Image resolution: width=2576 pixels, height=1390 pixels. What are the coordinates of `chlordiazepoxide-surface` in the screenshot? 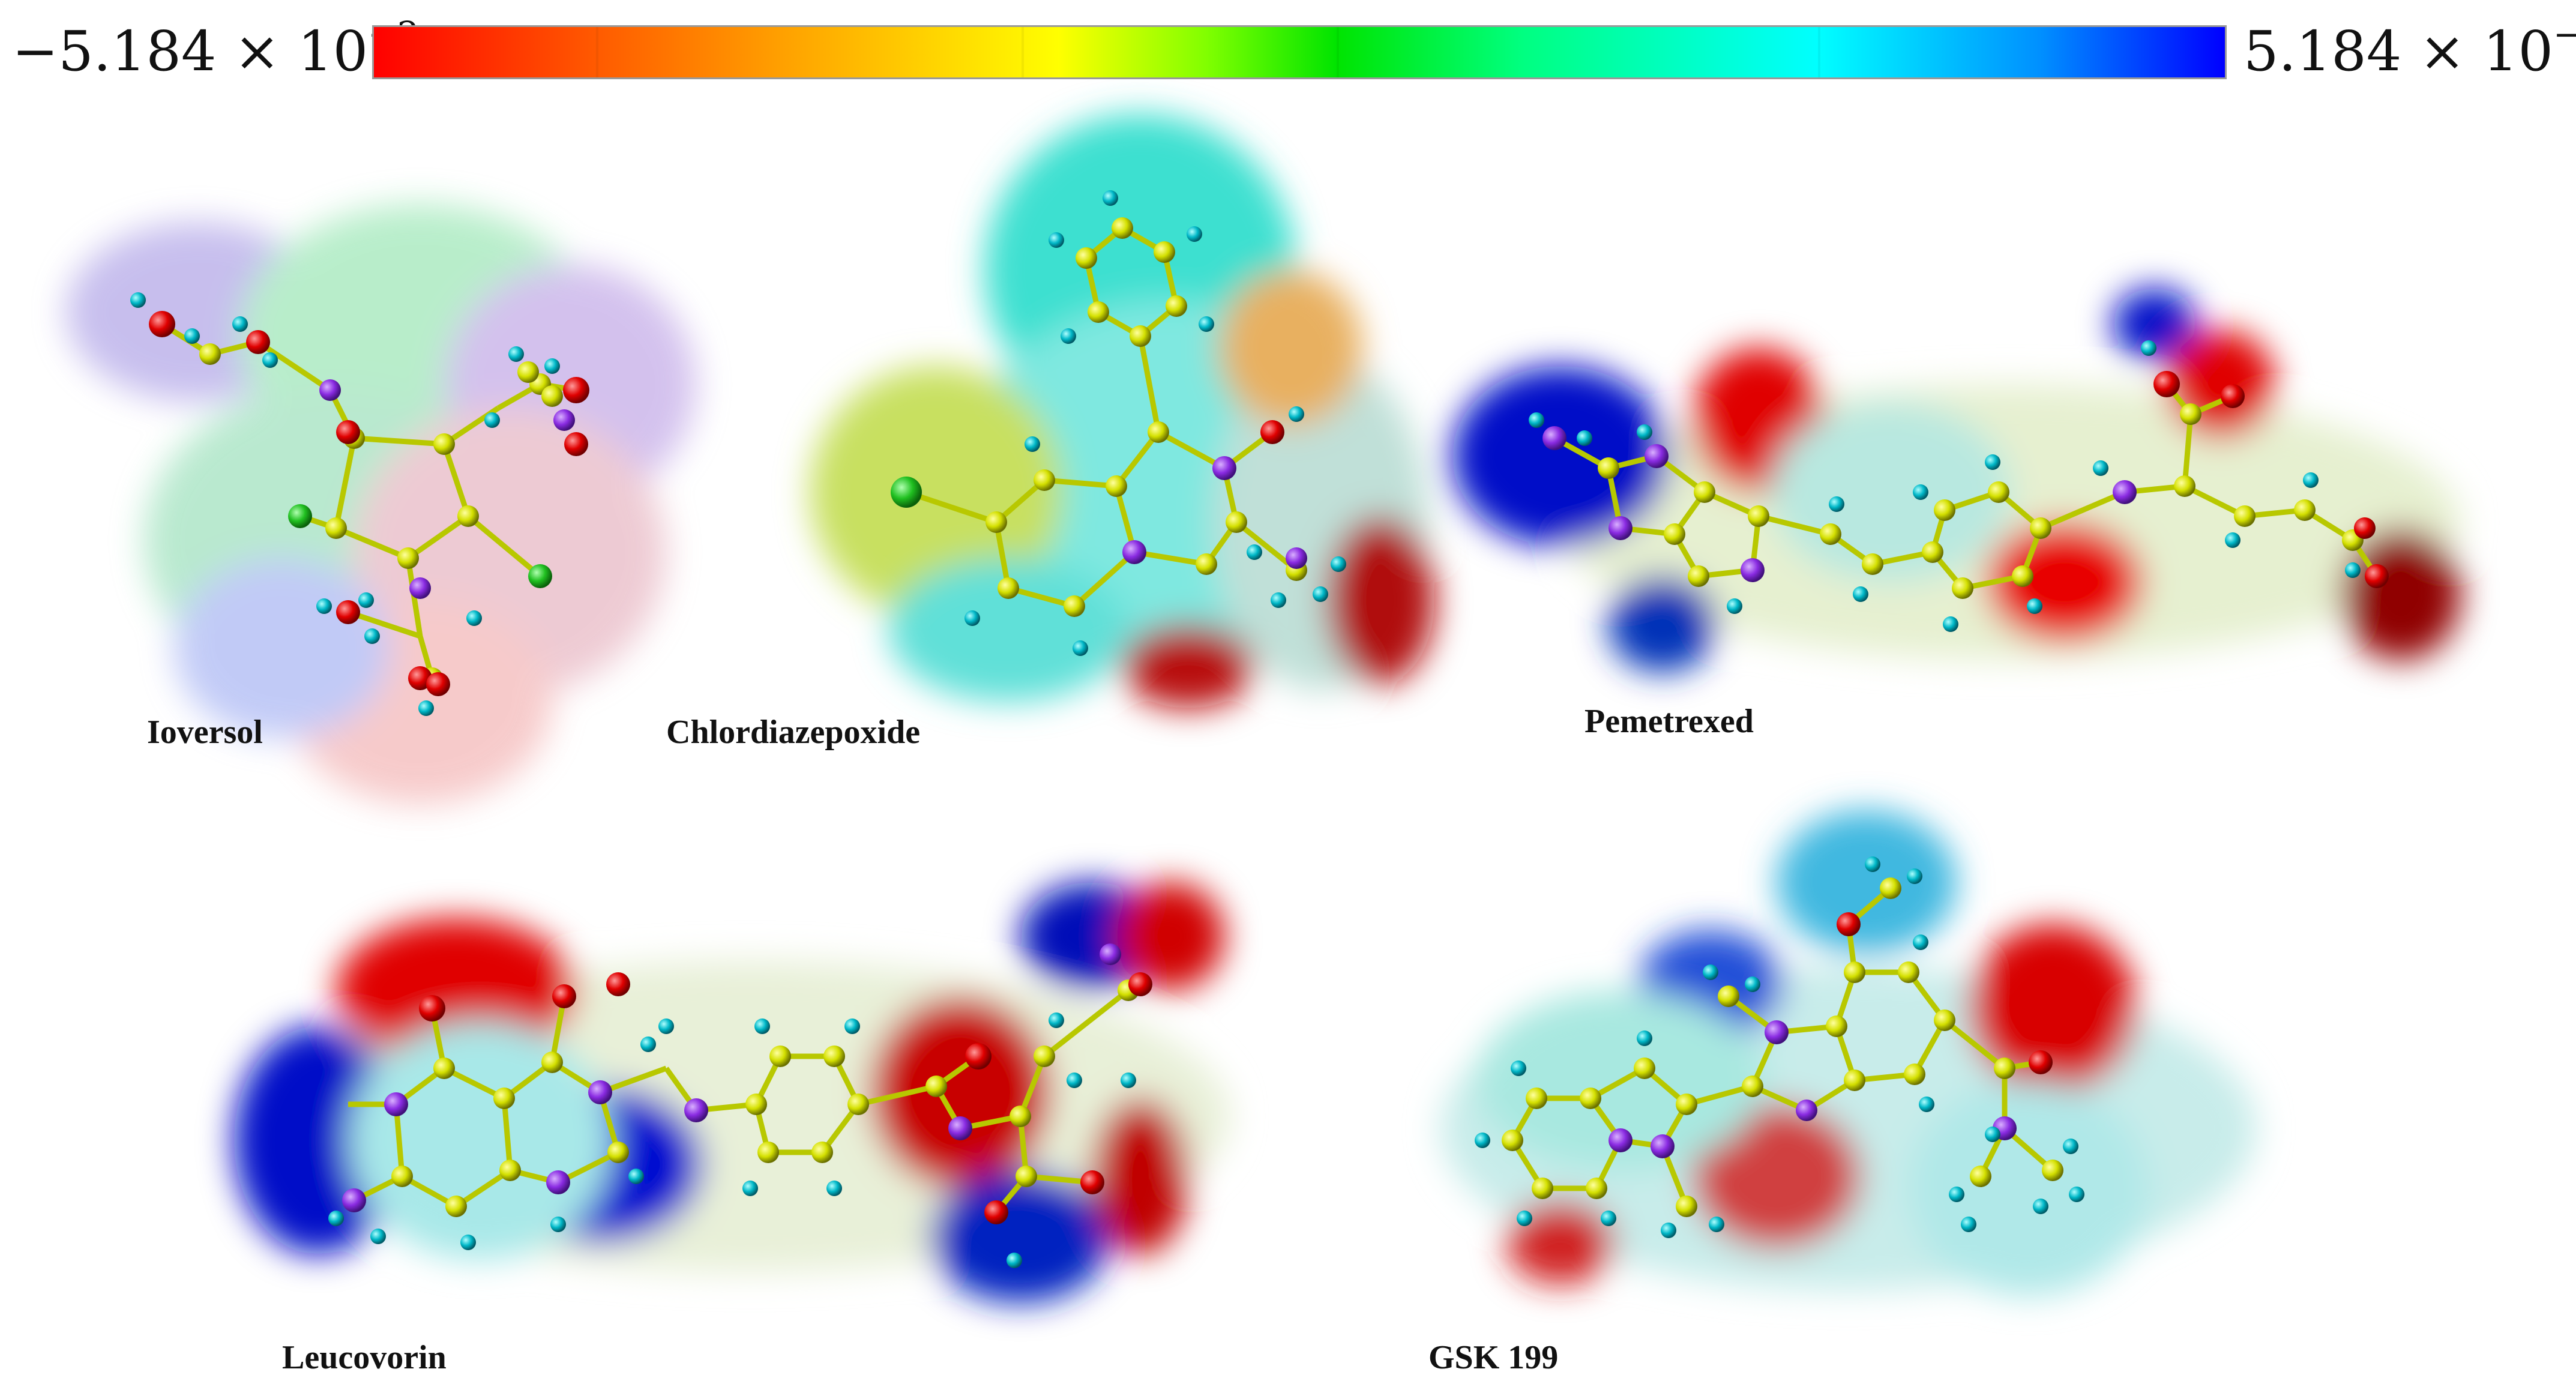 It's located at (1122, 411).